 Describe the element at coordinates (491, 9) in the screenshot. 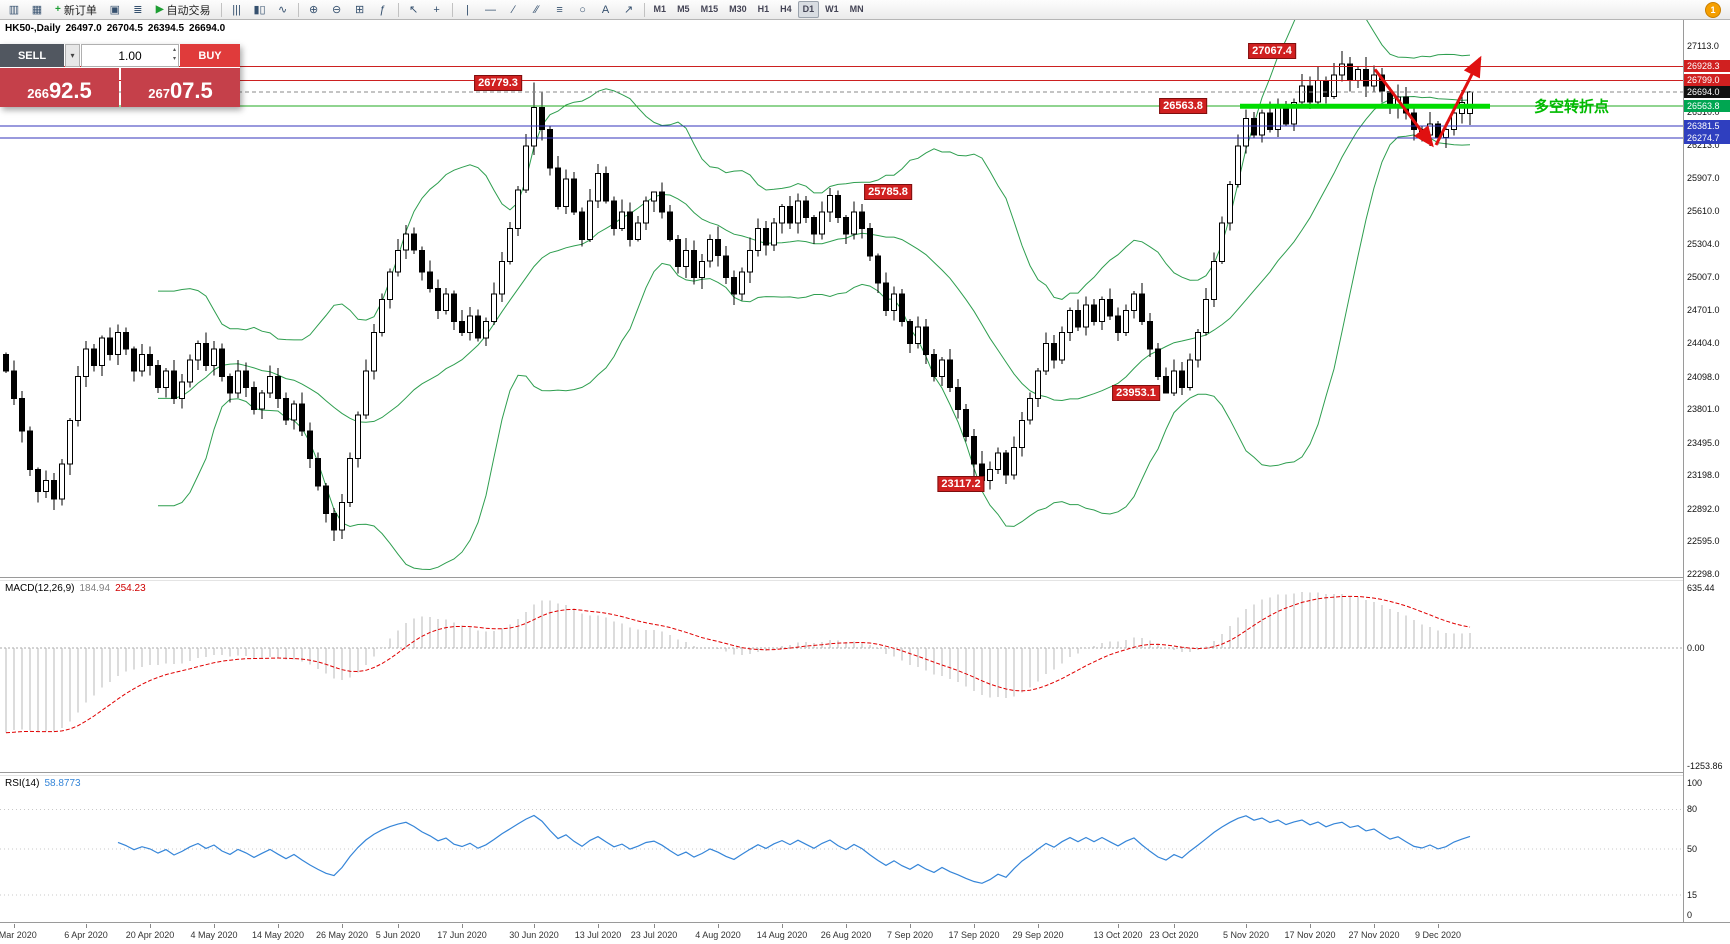

I see `horizontal-line-icon: —` at that location.